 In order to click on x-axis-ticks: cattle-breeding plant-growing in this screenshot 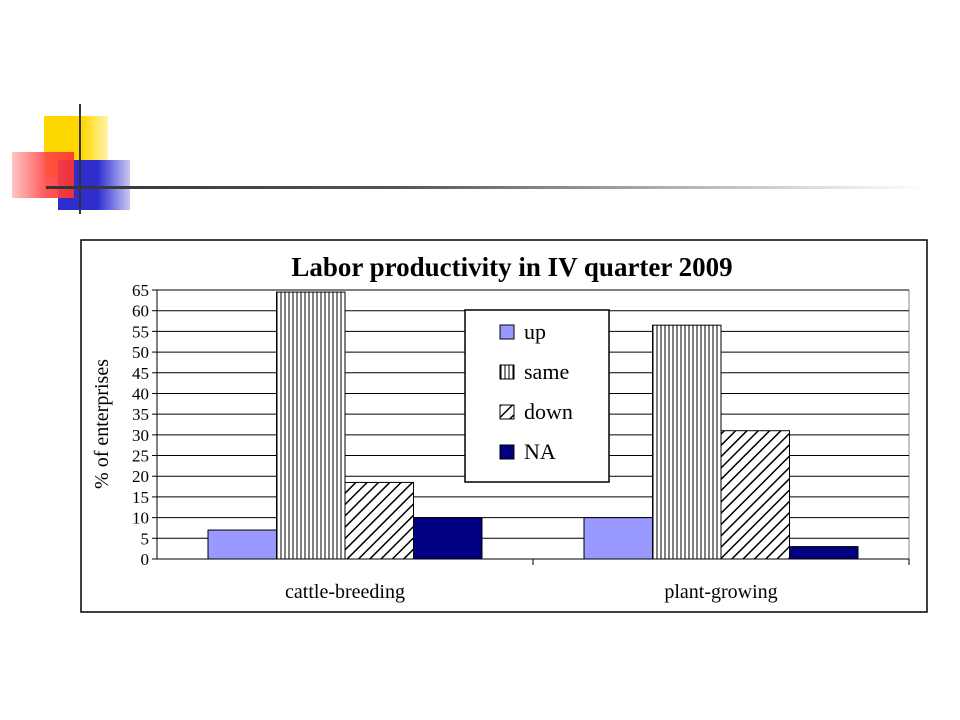, I will do `click(597, 581)`.